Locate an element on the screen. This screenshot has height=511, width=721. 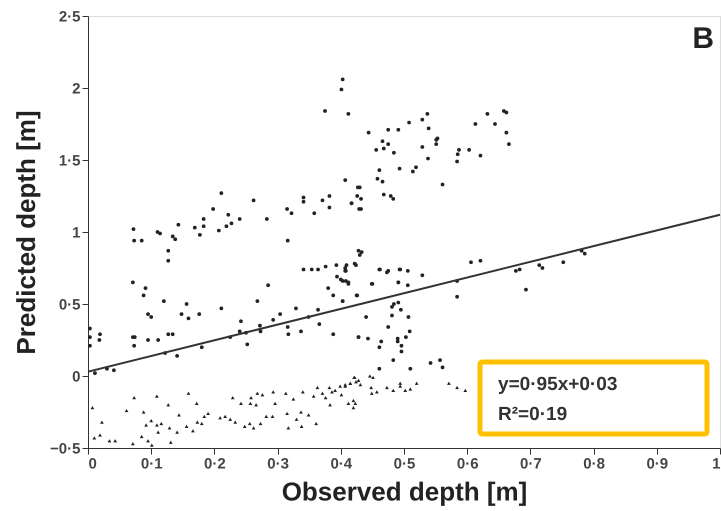
x-tick-label: 0·6 is located at coordinates (467, 464).